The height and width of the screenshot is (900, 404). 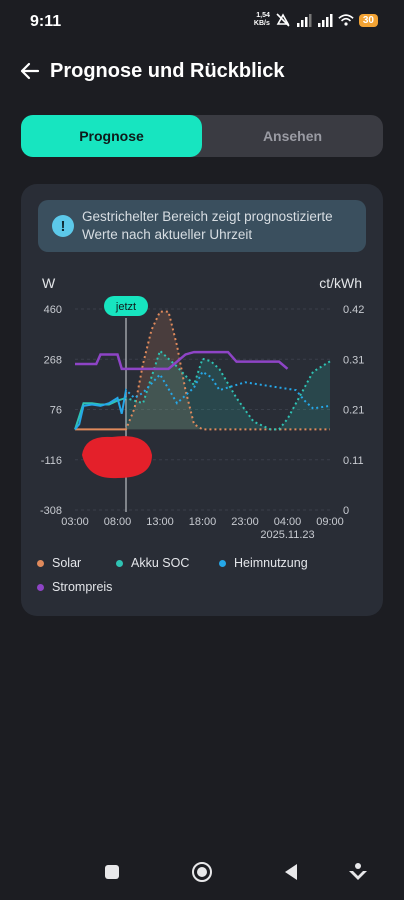 I want to click on home-button, so click(x=202, y=872).